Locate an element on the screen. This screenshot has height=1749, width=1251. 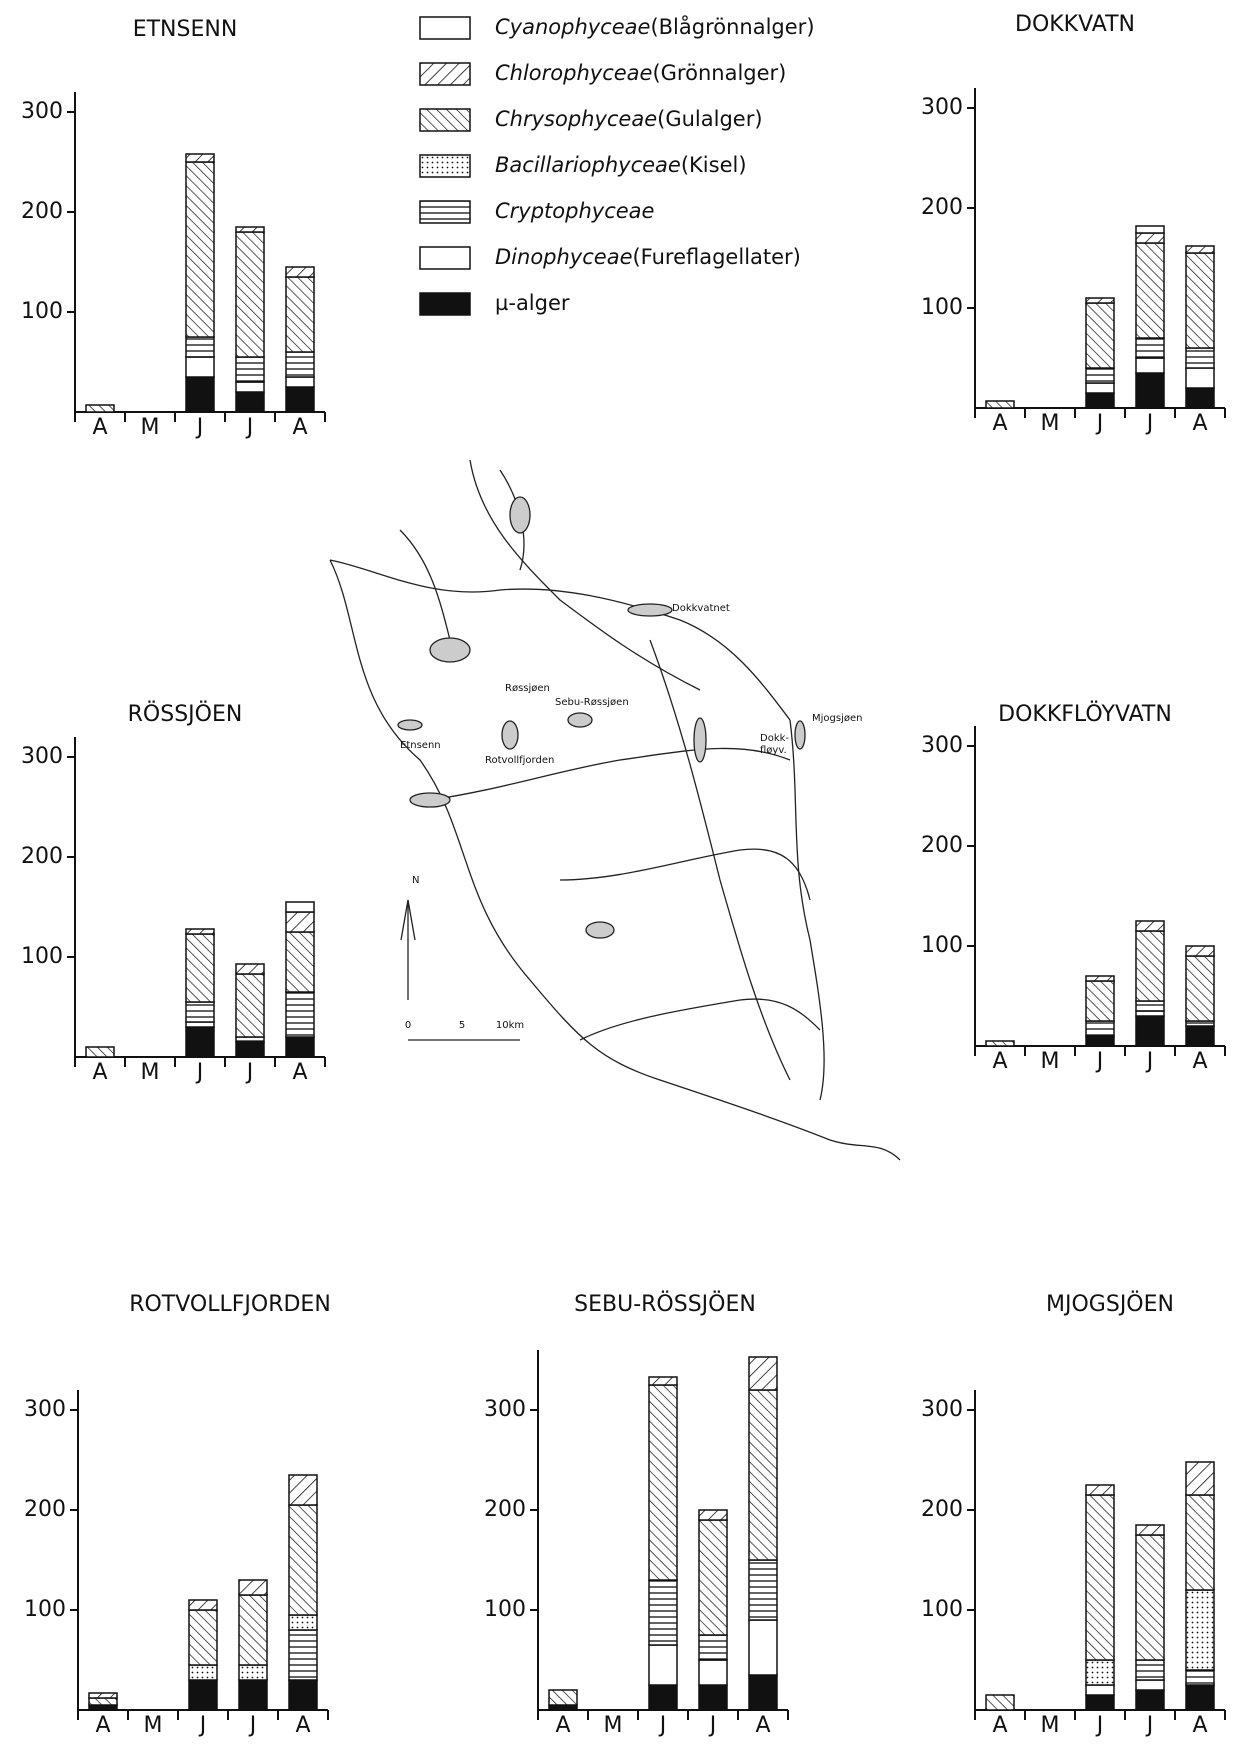
legend-name: Chrysophyceae is located at coordinates (576, 119).